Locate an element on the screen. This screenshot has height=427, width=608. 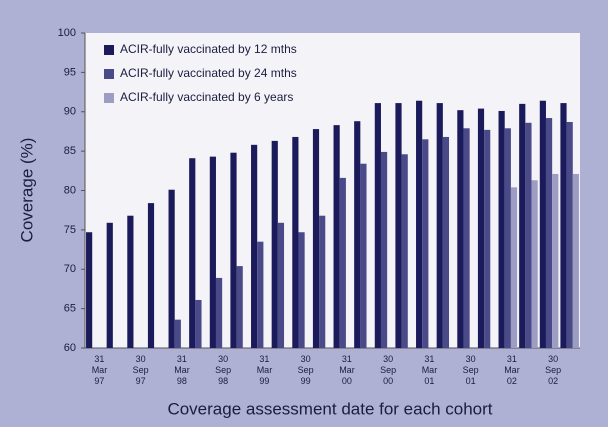
y-tick-label: 100 is located at coordinates (67, 33).